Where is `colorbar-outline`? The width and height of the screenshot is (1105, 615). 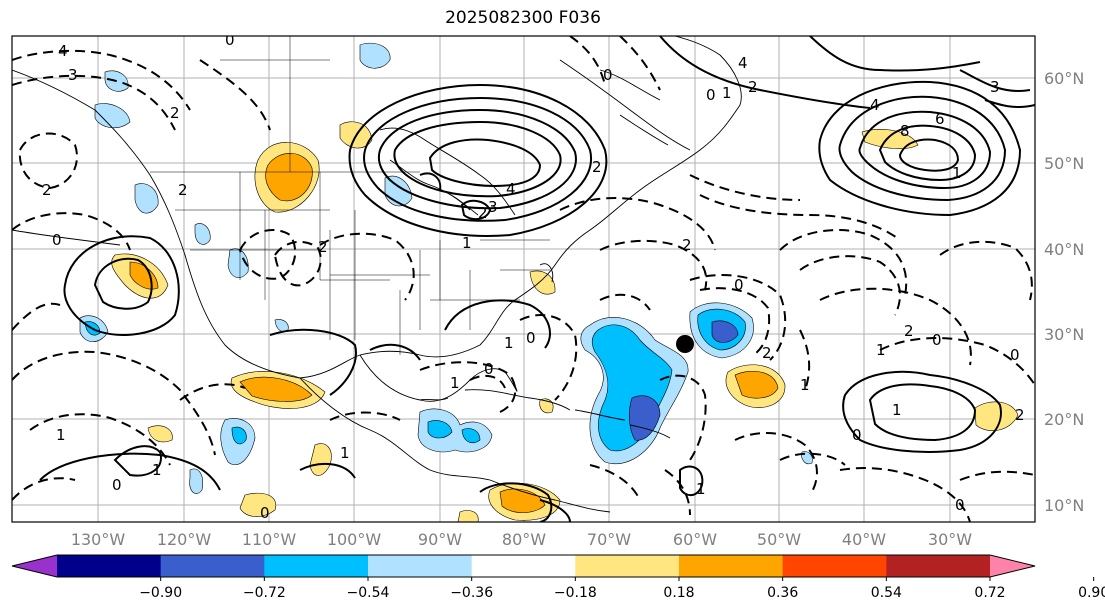 colorbar-outline is located at coordinates (523, 566).